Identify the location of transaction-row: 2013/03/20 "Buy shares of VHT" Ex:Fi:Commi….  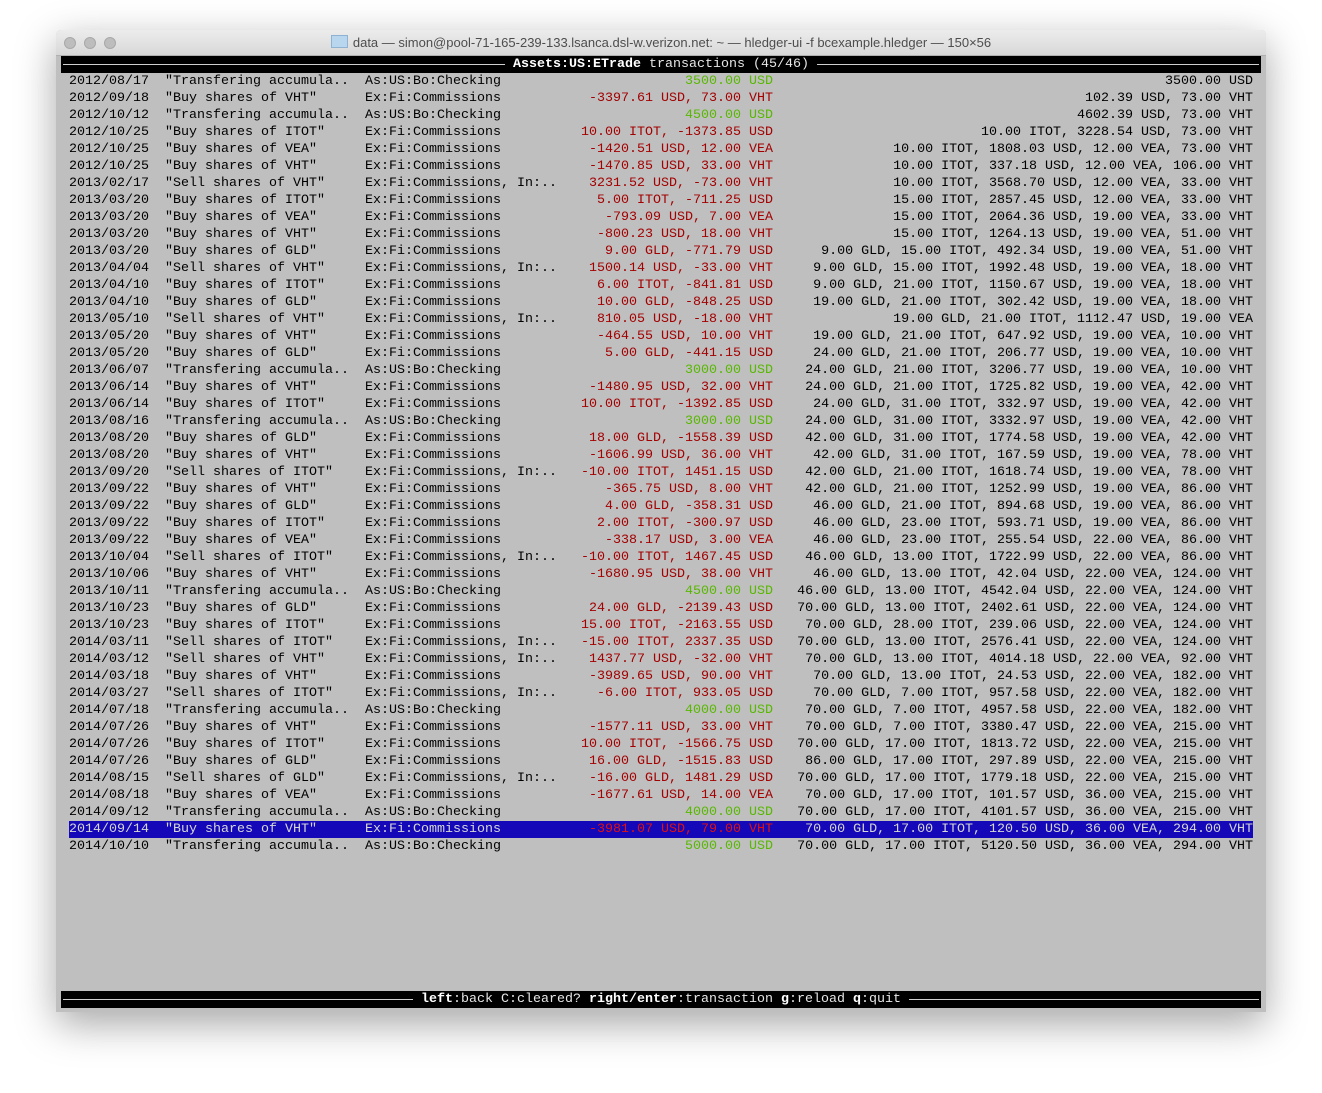
(661, 234).